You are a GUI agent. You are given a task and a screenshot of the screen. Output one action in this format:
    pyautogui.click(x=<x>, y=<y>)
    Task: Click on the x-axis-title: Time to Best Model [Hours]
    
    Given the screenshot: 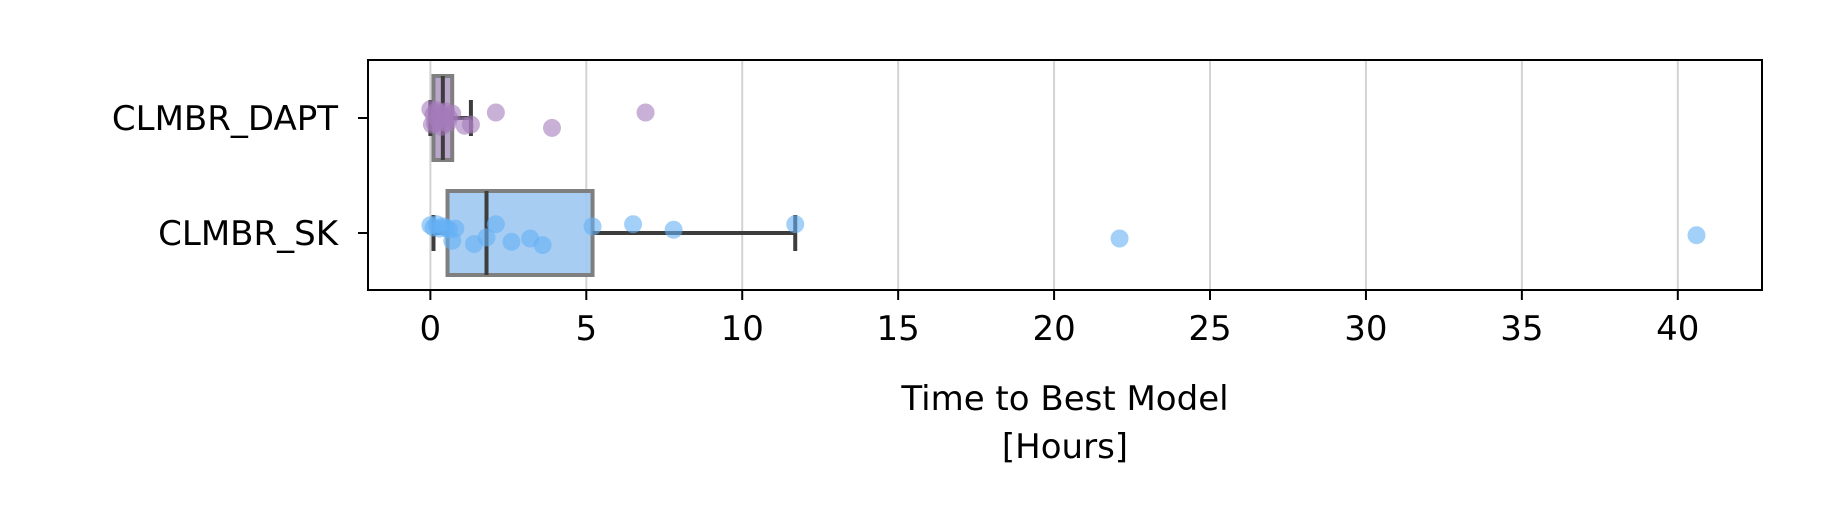 What is the action you would take?
    pyautogui.click(x=1064, y=423)
    